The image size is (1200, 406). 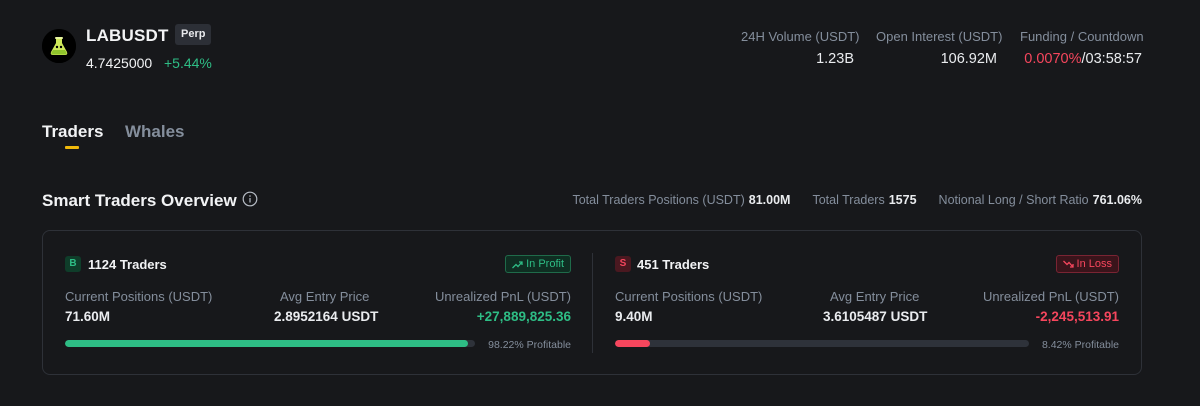 I want to click on buy-side-badge: B, so click(x=73, y=264).